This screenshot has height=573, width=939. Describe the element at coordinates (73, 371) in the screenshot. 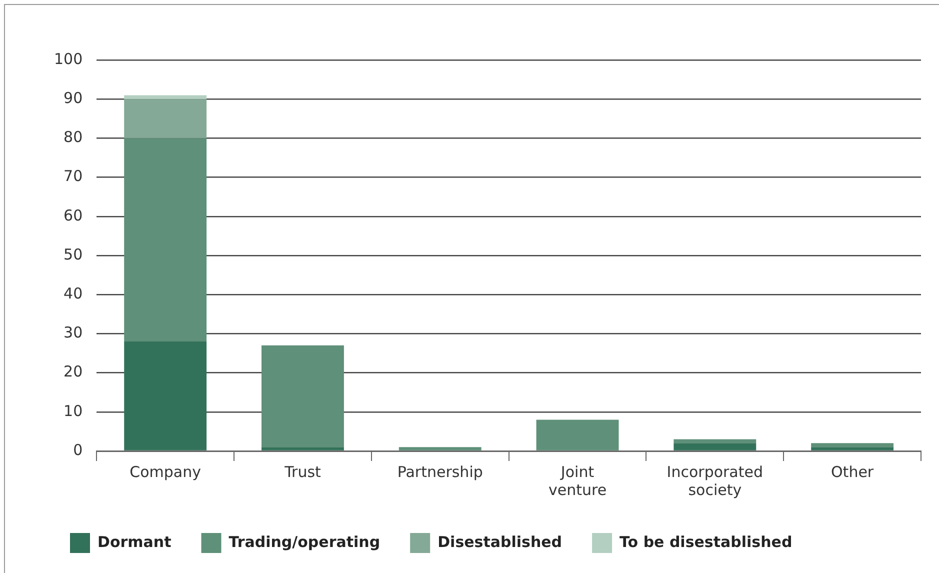

I see `y-tick-label: 20` at that location.